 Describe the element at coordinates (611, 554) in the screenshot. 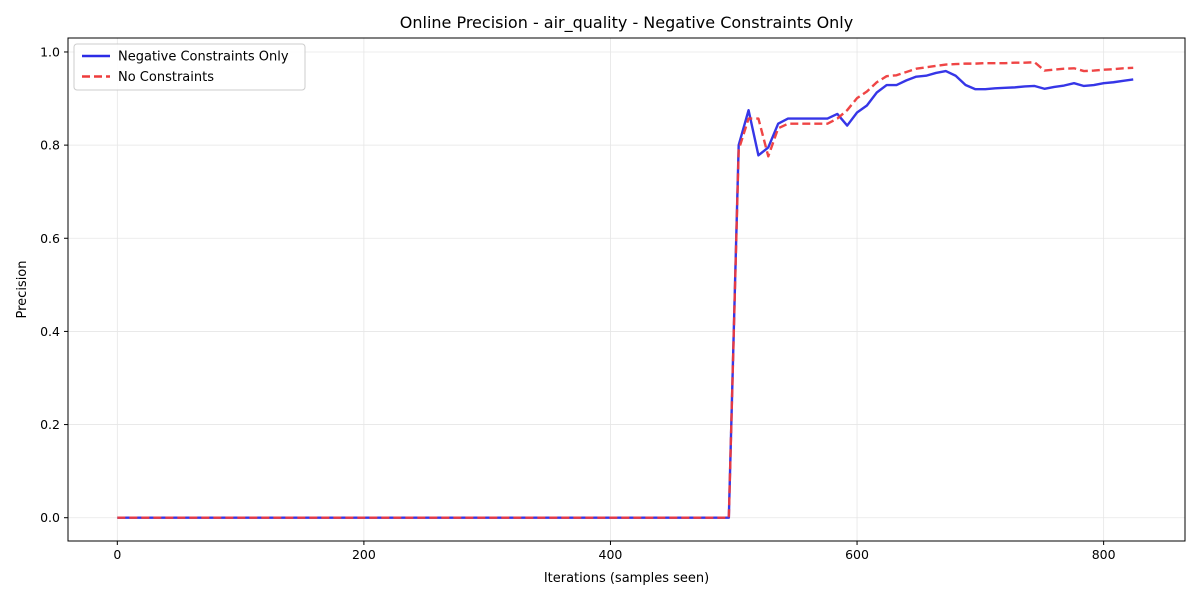

I see `x-tick-label: 400` at that location.